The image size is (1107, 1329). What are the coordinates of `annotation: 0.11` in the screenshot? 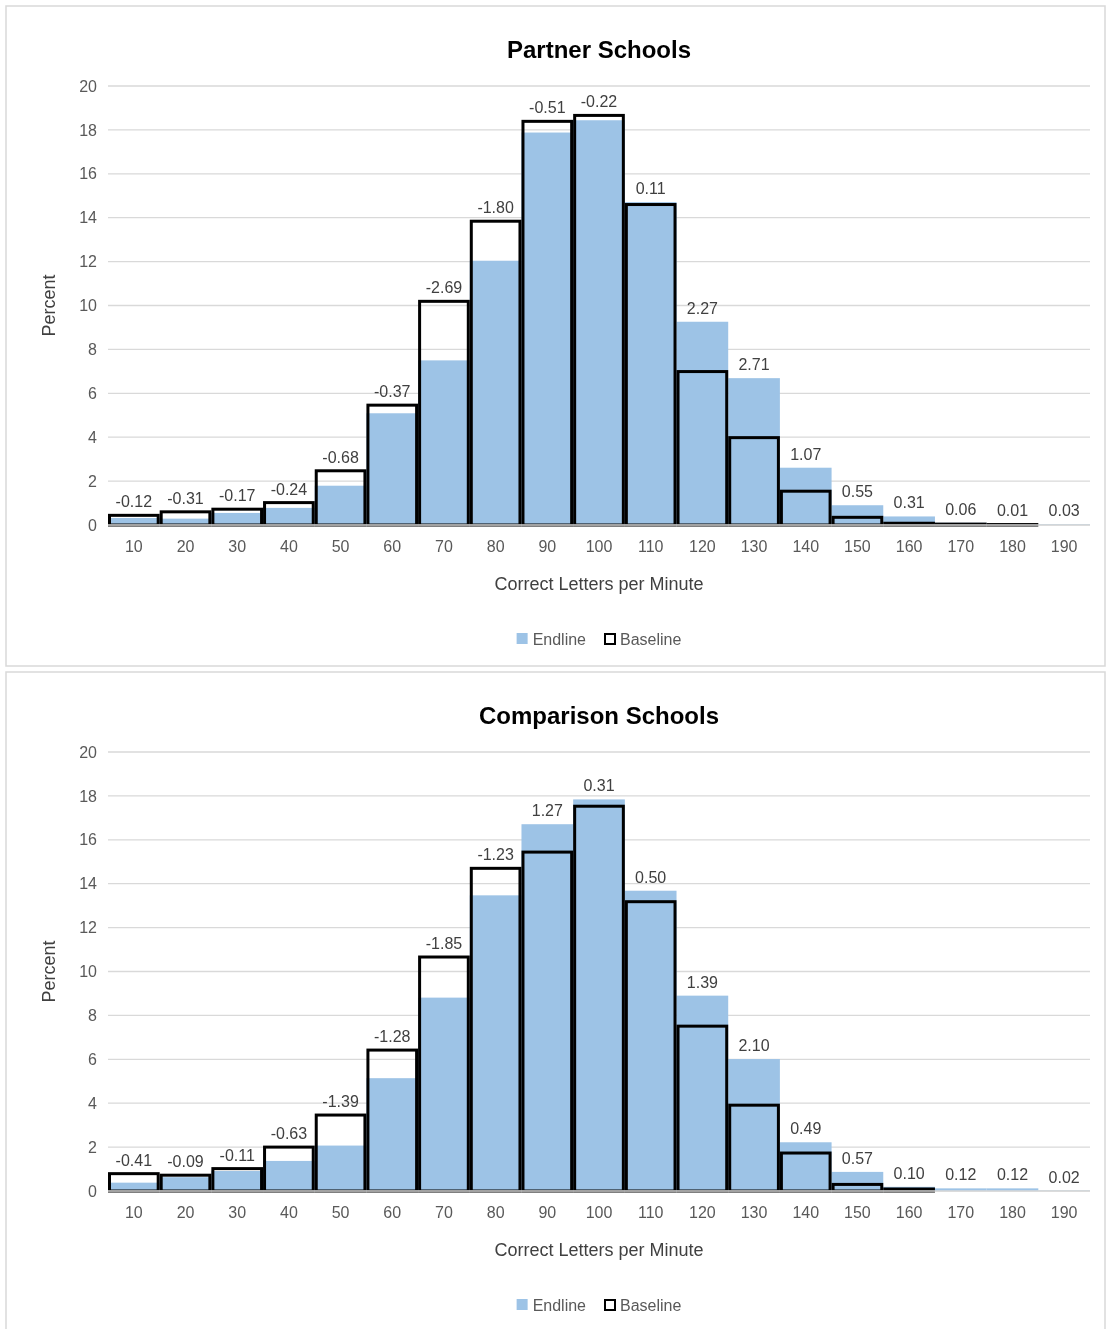 It's located at (650, 189).